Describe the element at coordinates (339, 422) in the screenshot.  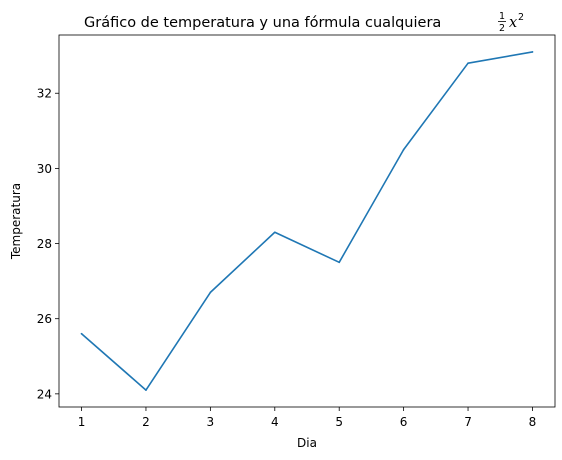
I see `x-tick-label-5: 5` at that location.